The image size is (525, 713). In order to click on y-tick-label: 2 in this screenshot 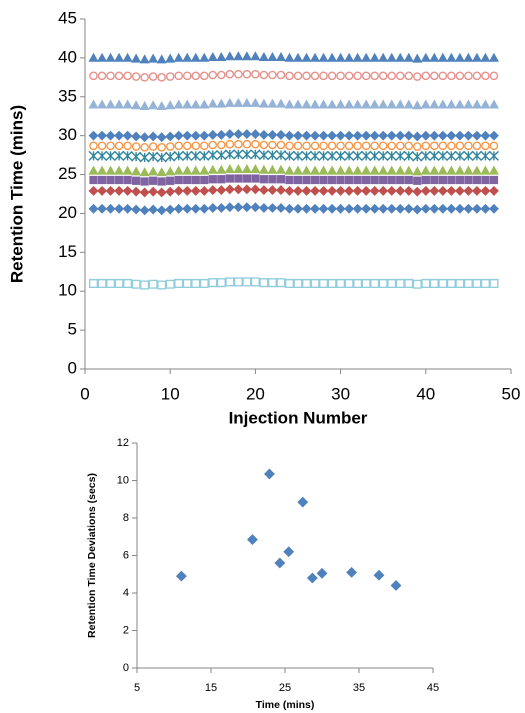, I will do `click(126, 630)`.